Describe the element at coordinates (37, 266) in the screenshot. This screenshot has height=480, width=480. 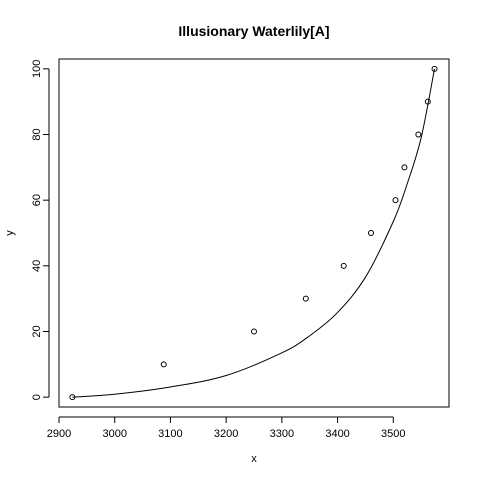
I see `y-tick-label: 40` at that location.